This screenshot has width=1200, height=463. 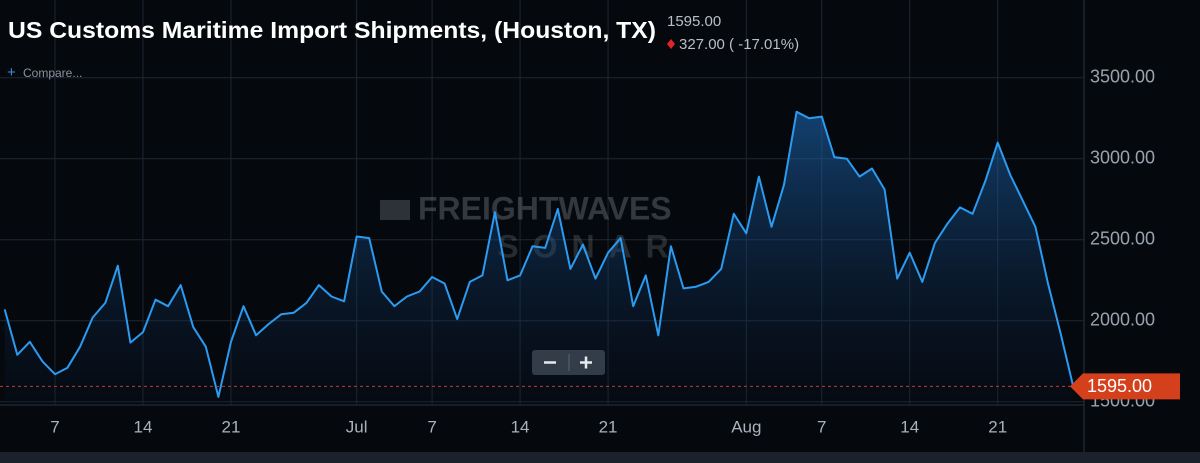 I want to click on watermark: FREIGHTWAVES SONAR, so click(x=531, y=227).